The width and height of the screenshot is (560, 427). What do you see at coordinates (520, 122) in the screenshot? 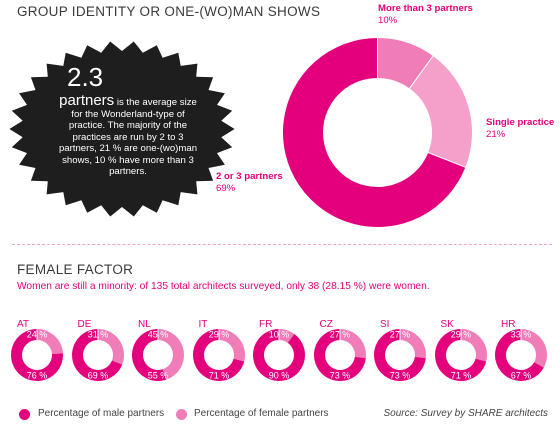
I see `label-single-practice-name: Single practice` at bounding box center [520, 122].